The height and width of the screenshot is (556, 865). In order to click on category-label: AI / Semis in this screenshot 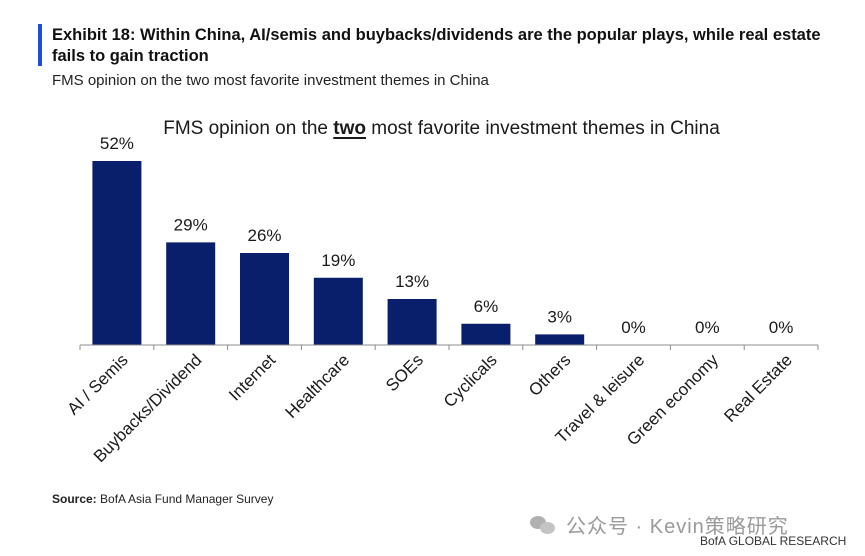, I will do `click(98, 384)`.